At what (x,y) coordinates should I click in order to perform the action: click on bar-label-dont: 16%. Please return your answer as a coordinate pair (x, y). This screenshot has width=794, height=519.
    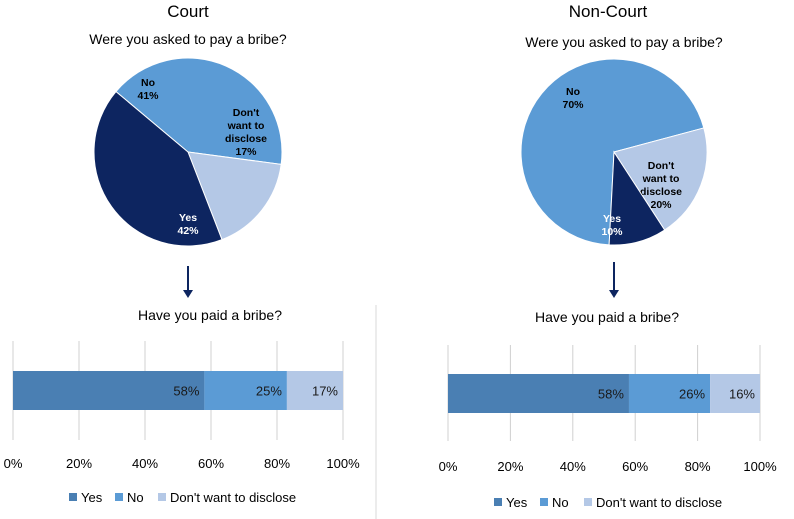
    Looking at the image, I should click on (742, 394).